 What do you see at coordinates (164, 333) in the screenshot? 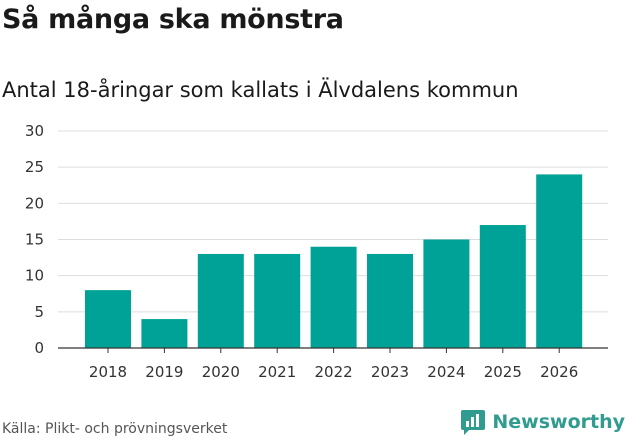
I see `bar-2019` at bounding box center [164, 333].